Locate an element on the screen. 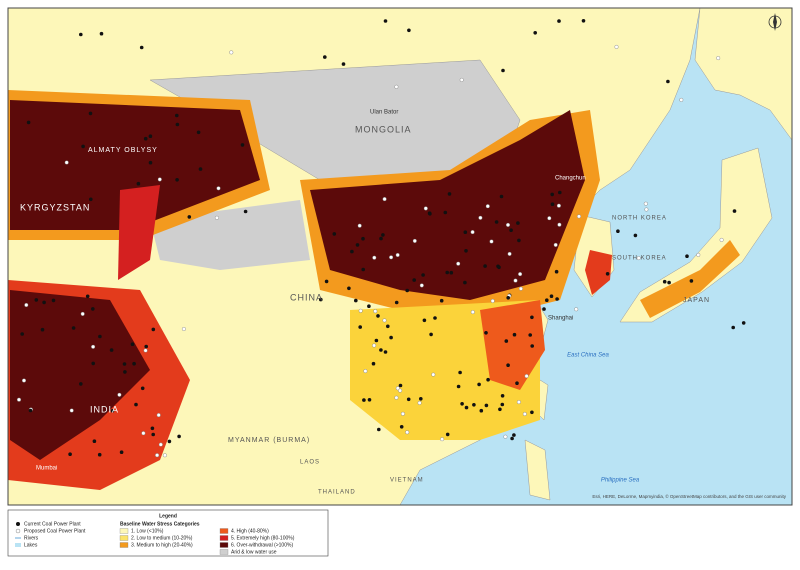 This screenshot has width=800, height=570. legend-title: Legend is located at coordinates (168, 516).